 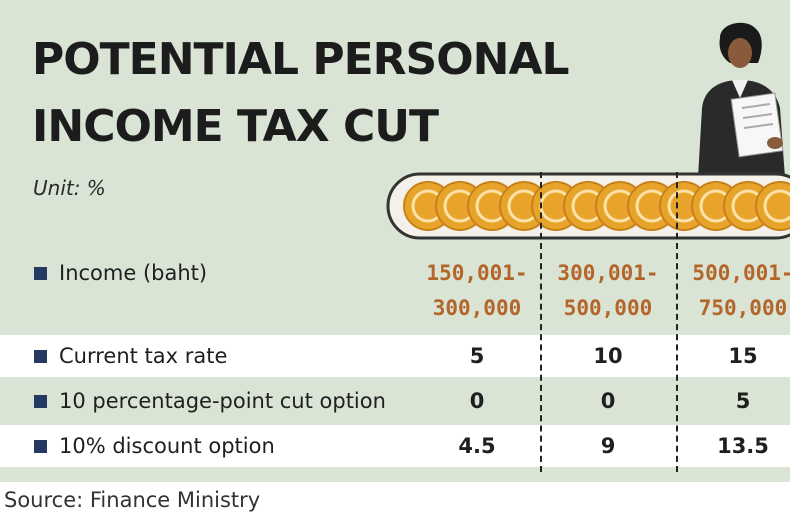 I want to click on column-header-2-bottom: 500,000, so click(x=608, y=308).